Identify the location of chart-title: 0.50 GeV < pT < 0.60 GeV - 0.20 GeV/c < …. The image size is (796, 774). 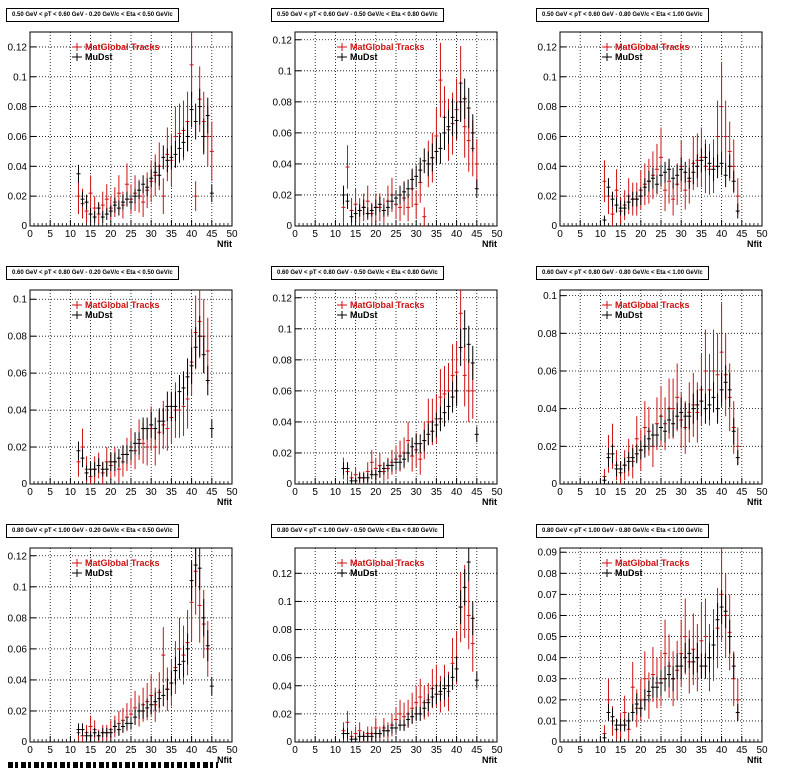
(92, 15).